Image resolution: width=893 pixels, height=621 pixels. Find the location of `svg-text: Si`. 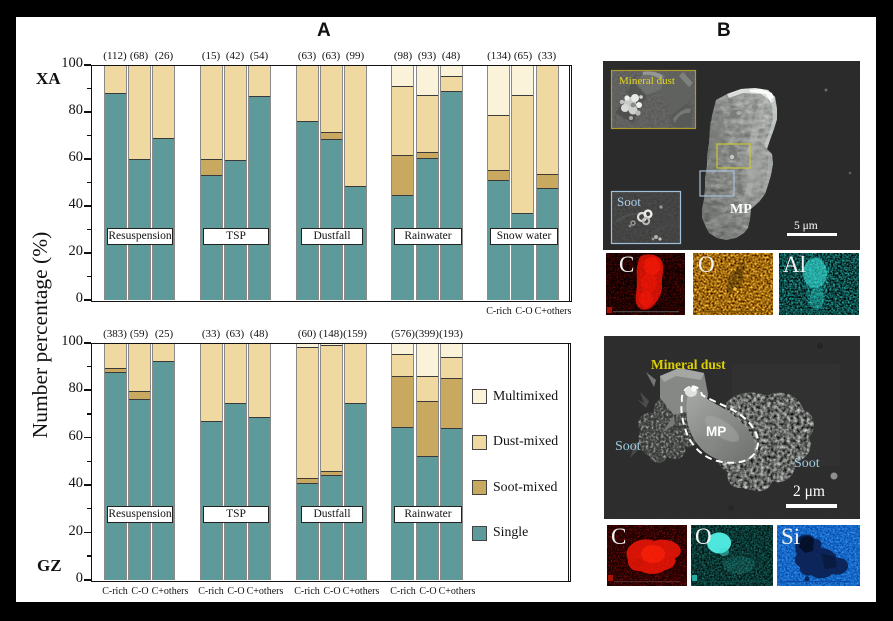

svg-text: Si is located at coordinates (790, 537).